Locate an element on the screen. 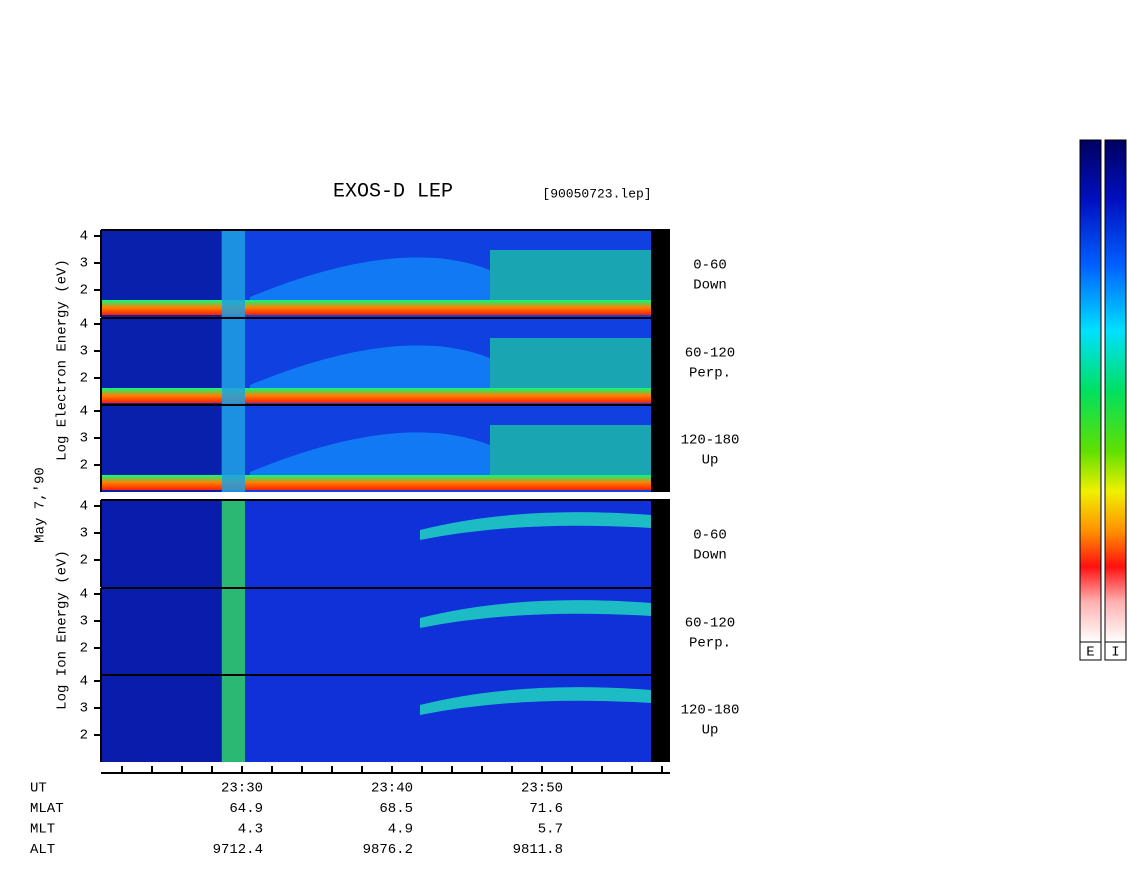 This screenshot has height=875, width=1130. row-value: 68.5 is located at coordinates (396, 809).